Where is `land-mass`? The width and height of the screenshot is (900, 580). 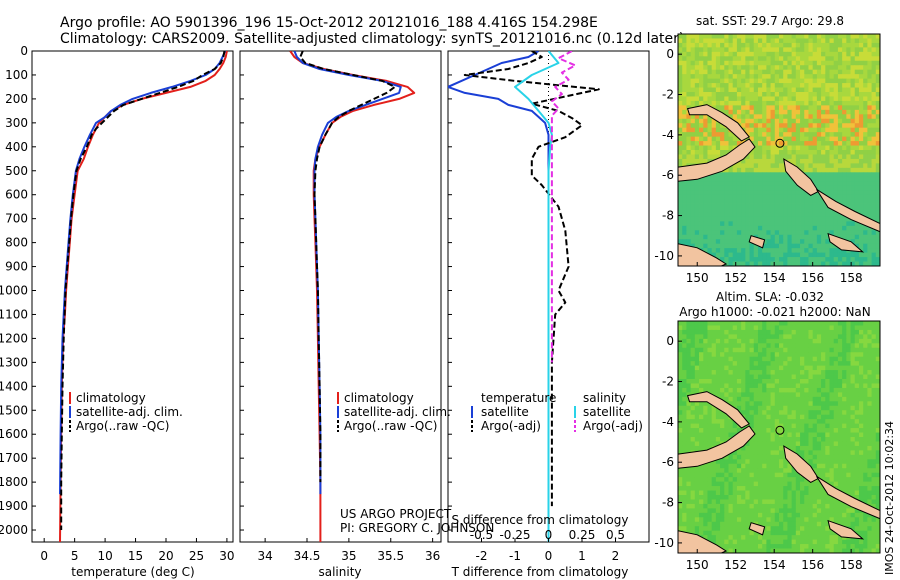 land-mass is located at coordinates (757, 242).